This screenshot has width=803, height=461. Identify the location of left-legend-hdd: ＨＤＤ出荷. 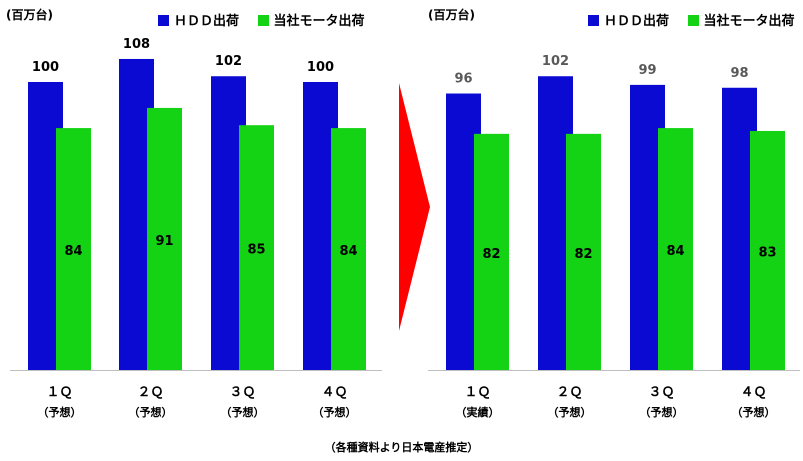
(198, 21).